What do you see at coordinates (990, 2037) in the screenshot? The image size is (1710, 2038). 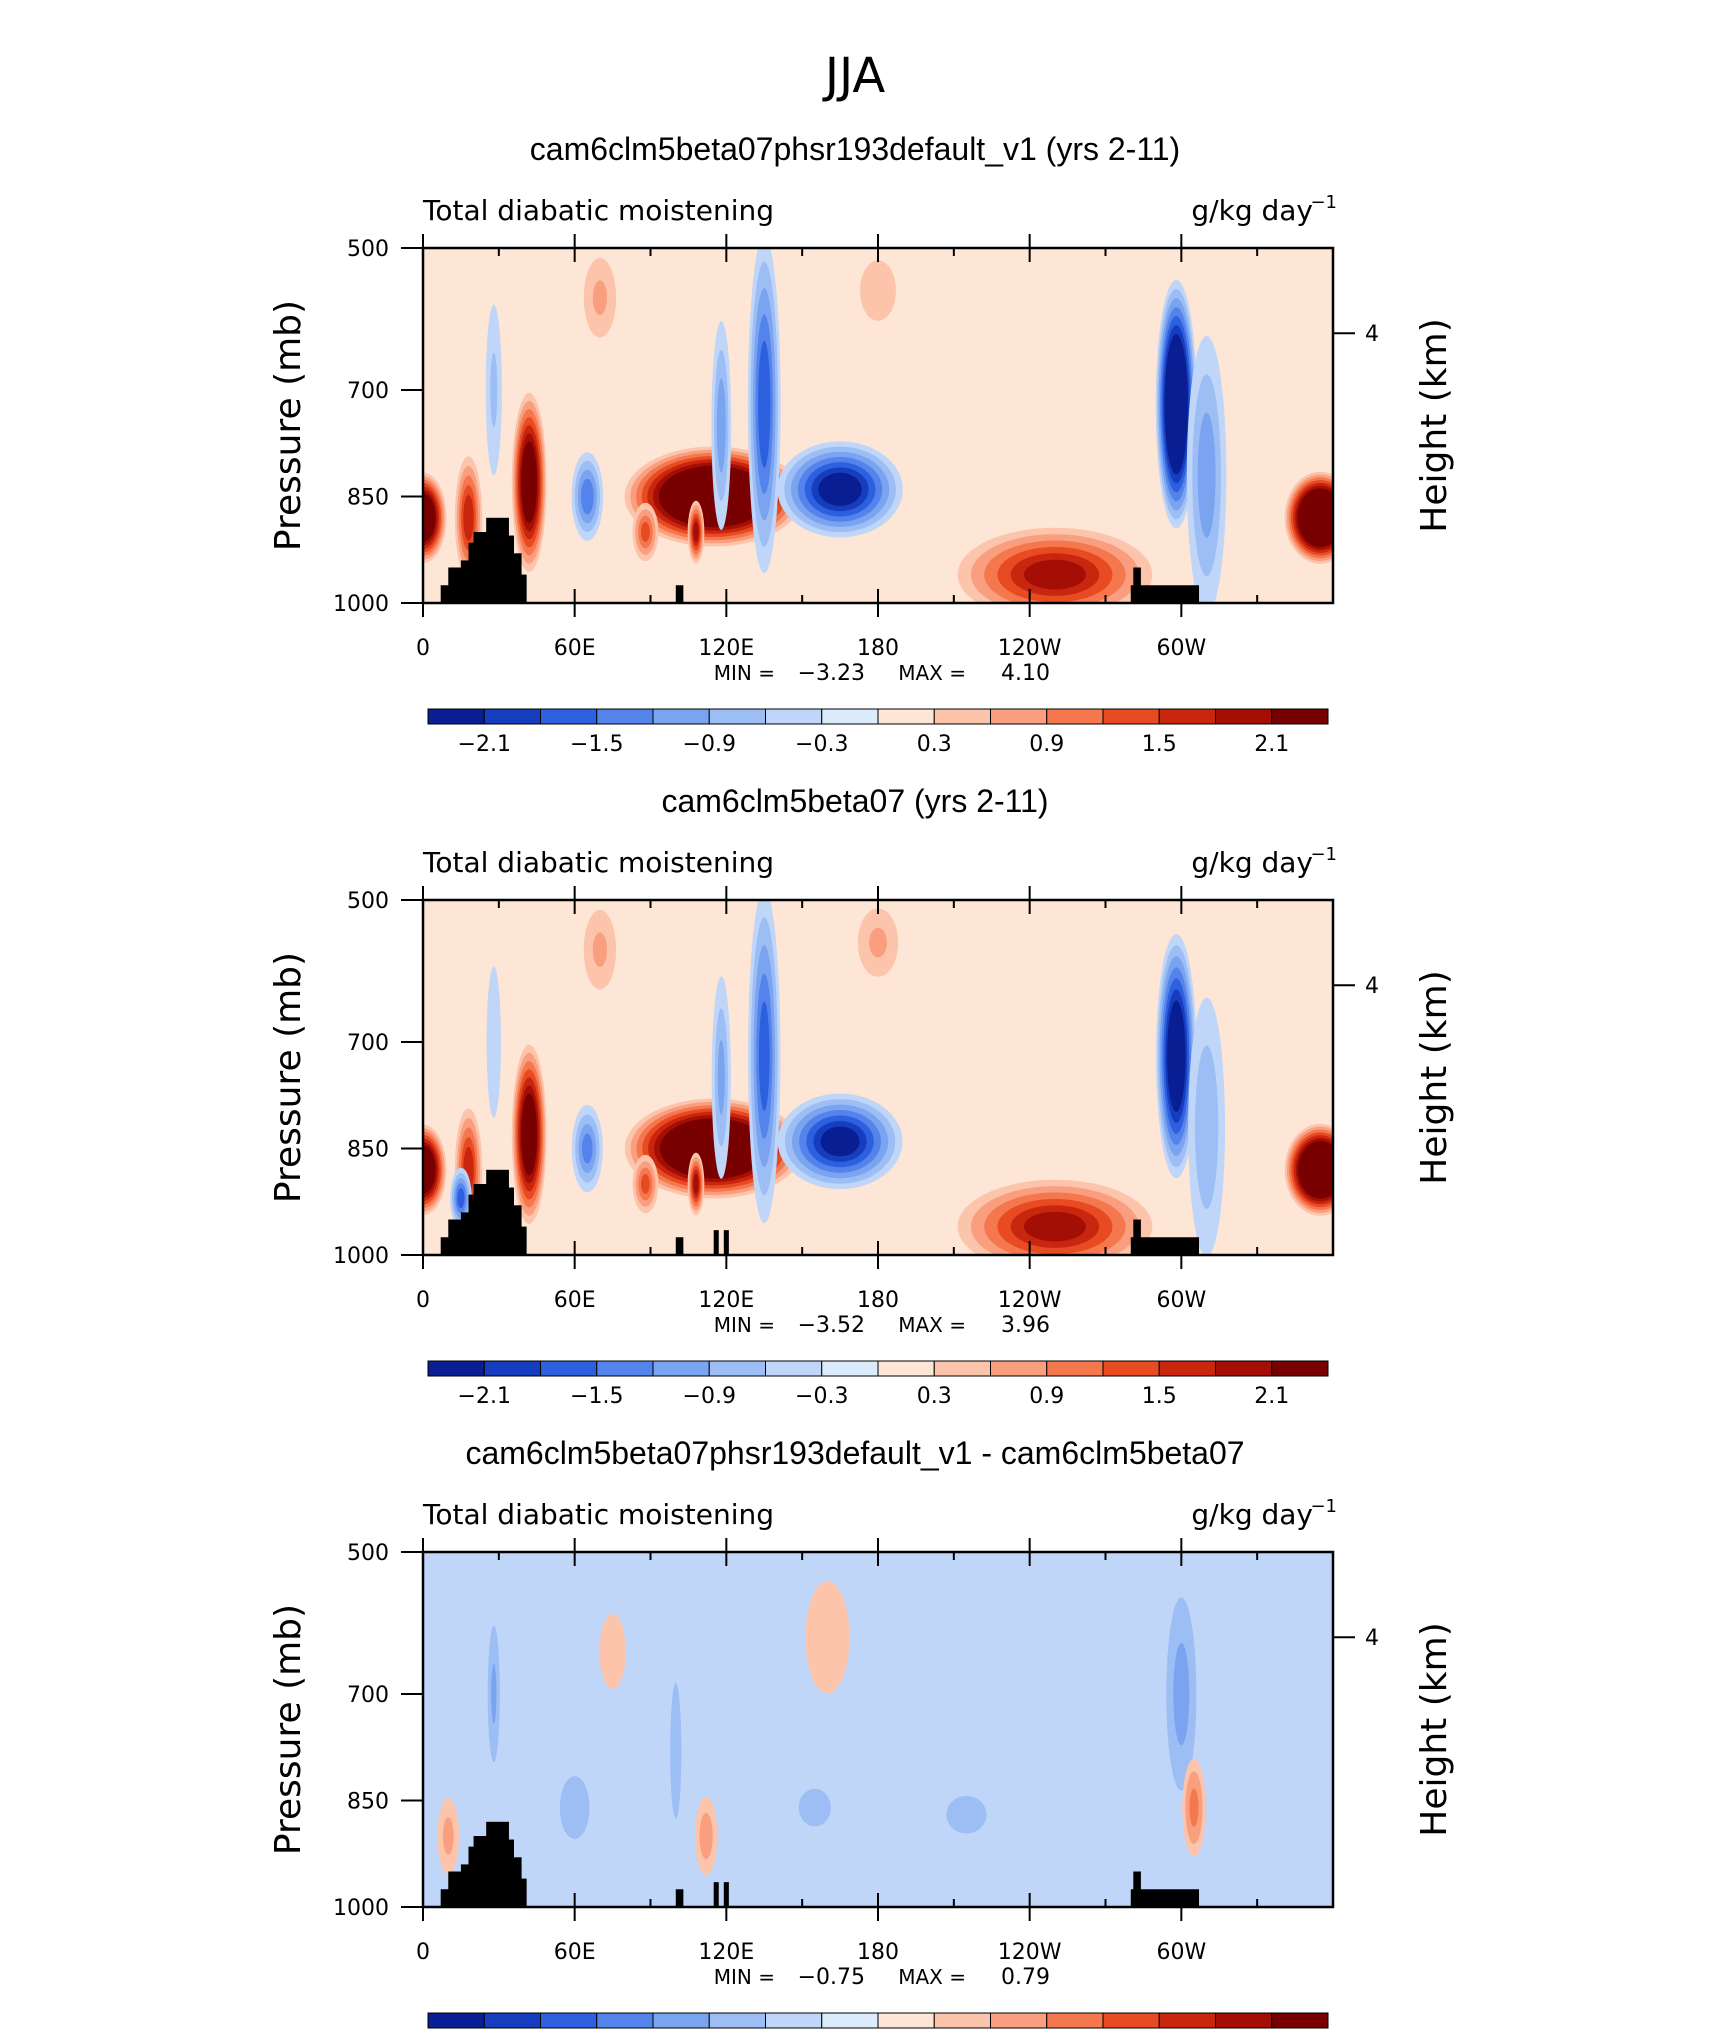 I see `colorbar-label: 0.2` at bounding box center [990, 2037].